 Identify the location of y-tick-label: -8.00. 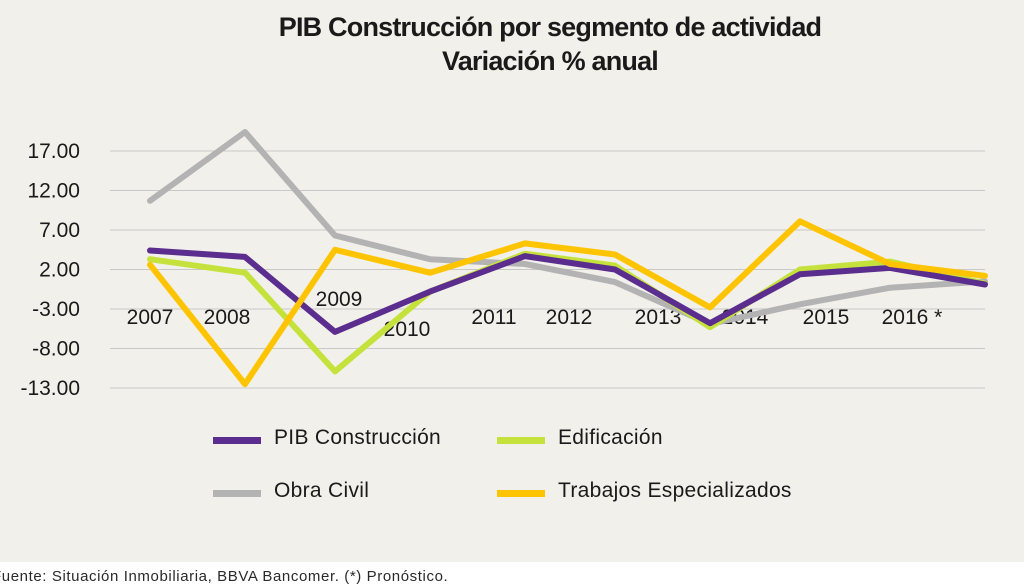
(56, 349).